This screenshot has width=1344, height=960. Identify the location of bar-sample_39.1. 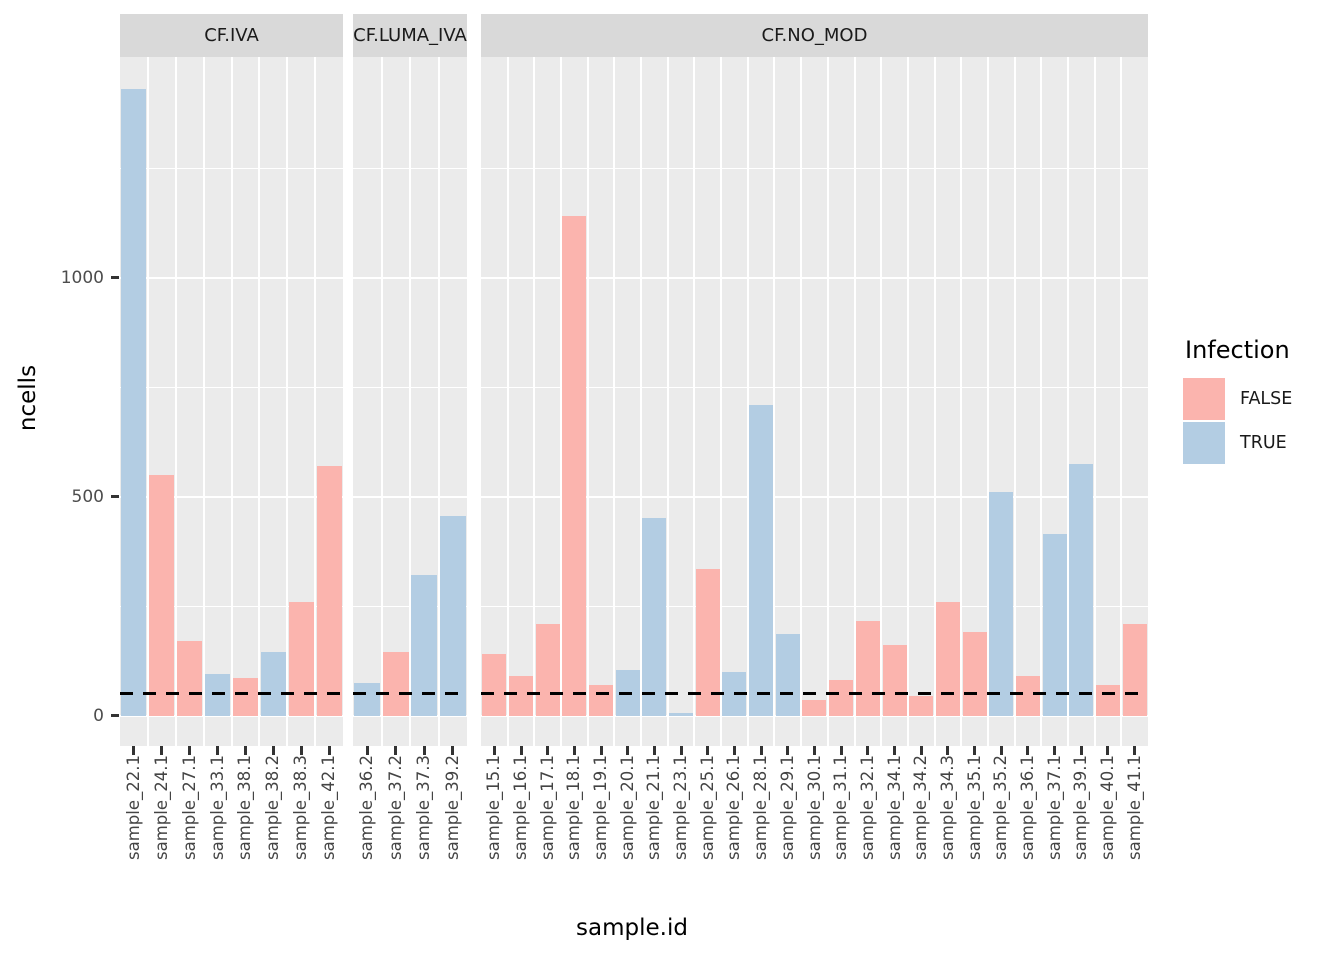
(1081, 589).